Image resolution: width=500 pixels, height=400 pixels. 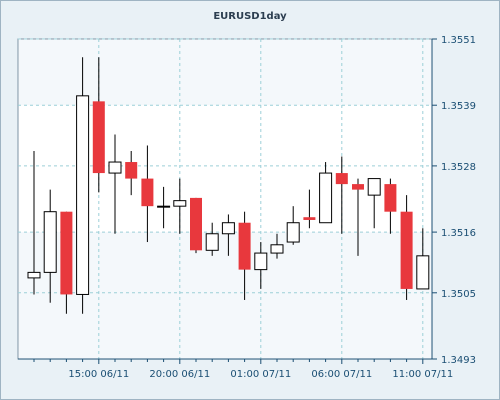 I want to click on chart-title: EURUSD1day, so click(x=250, y=16).